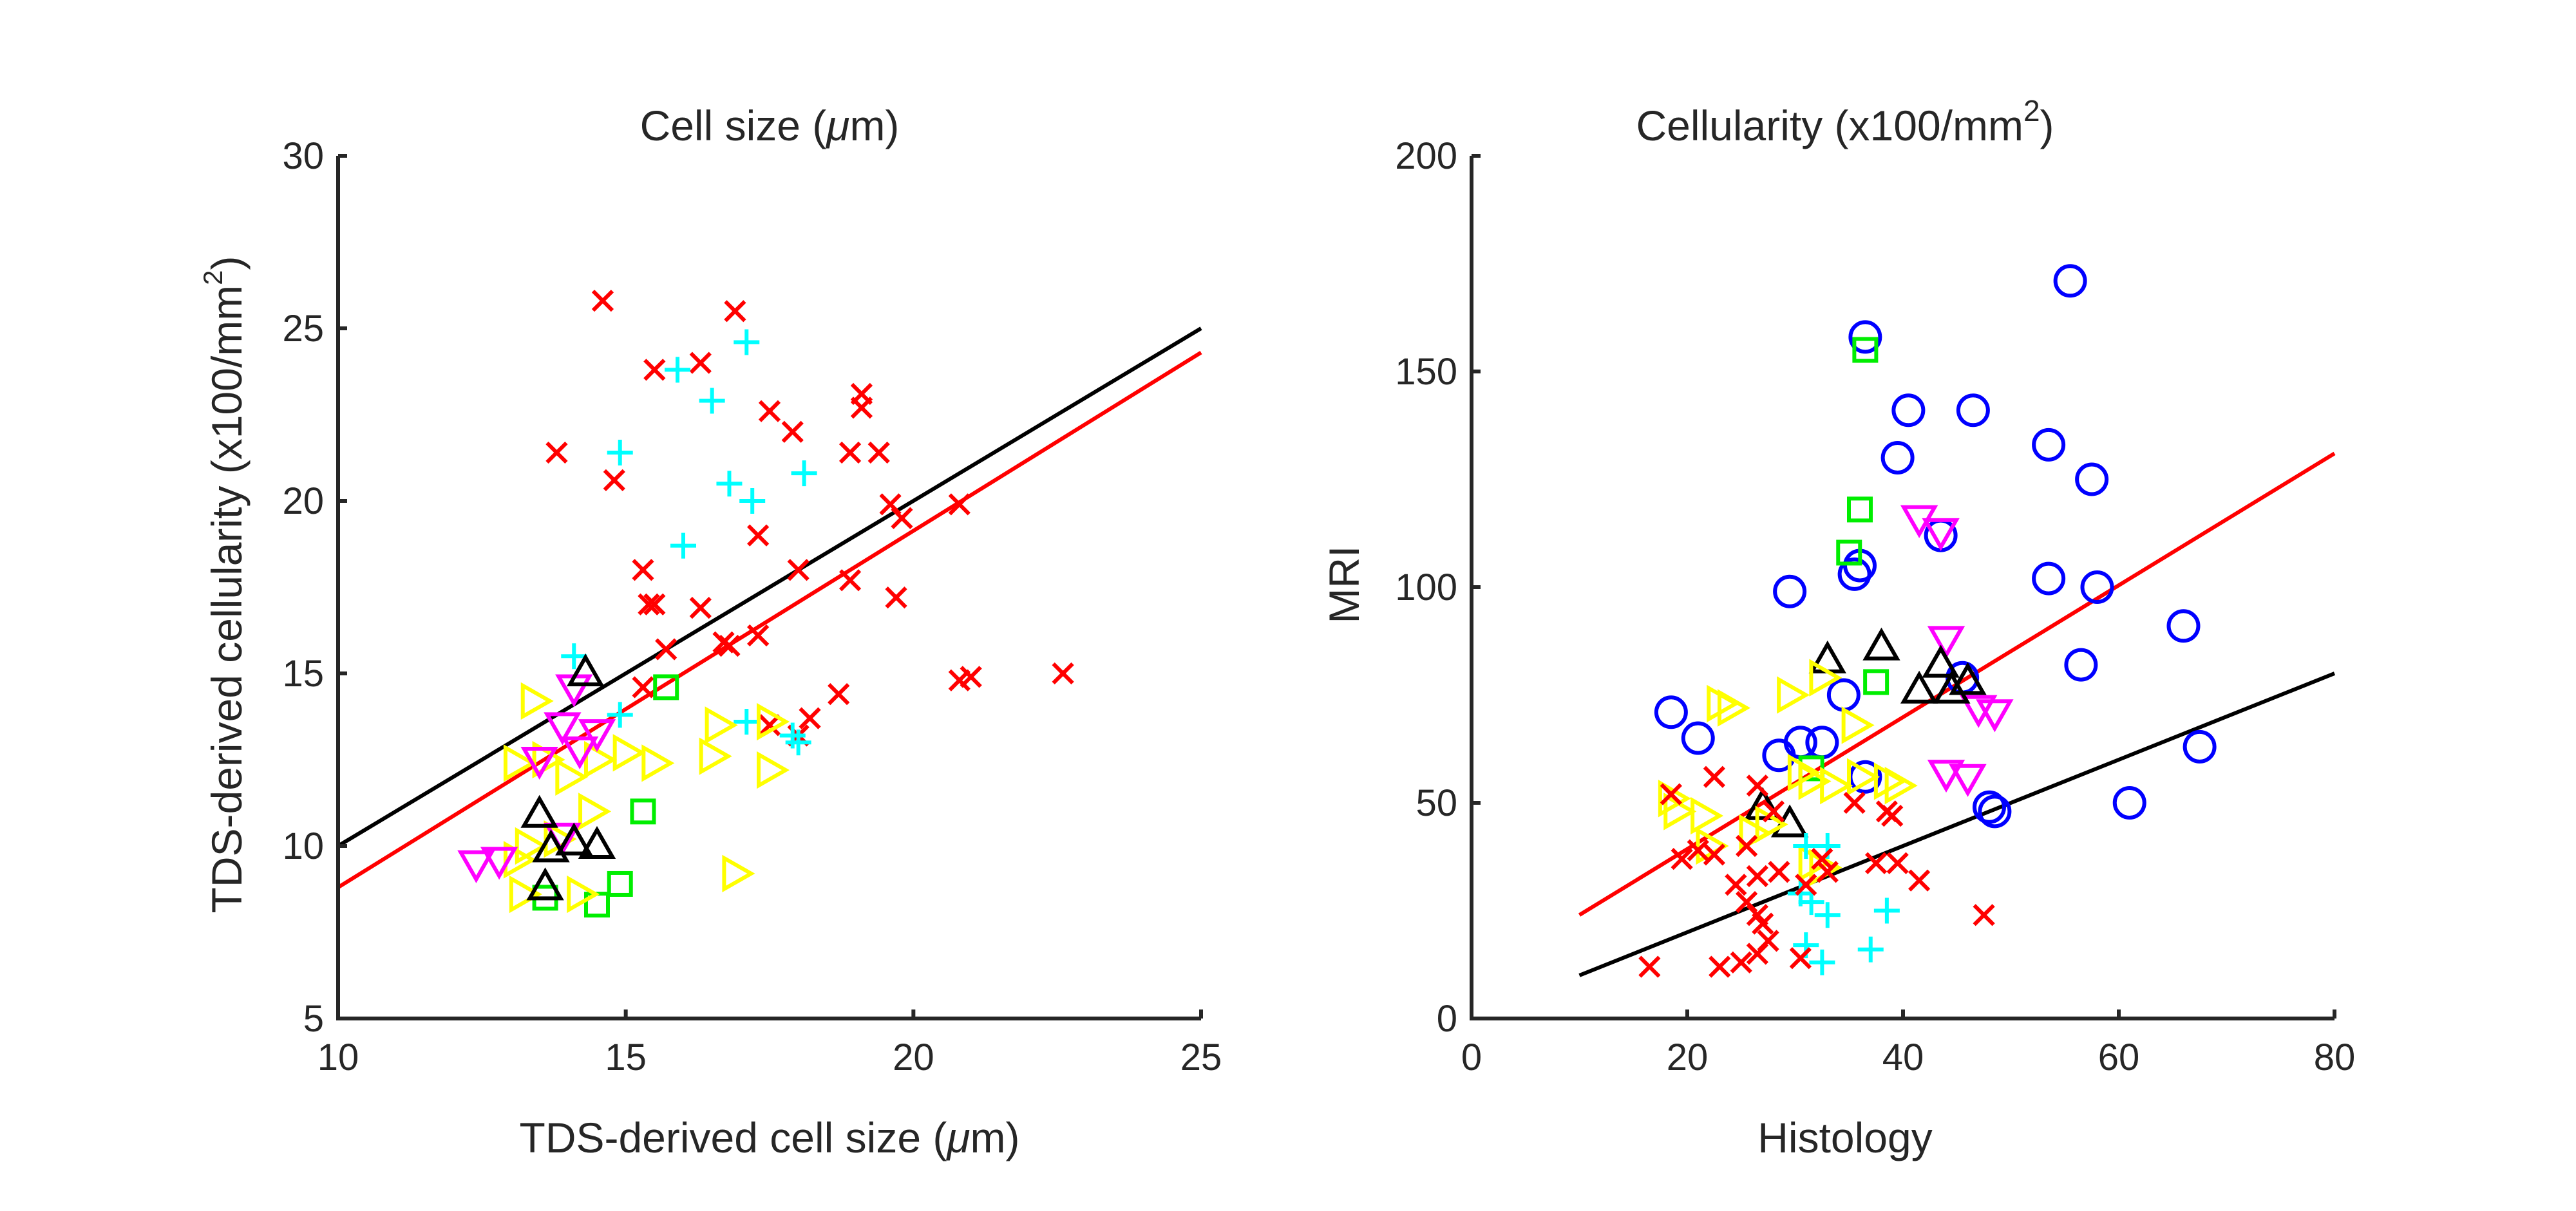 This screenshot has height=1211, width=2576. I want to click on y-tick-label: 50, so click(1436, 803).